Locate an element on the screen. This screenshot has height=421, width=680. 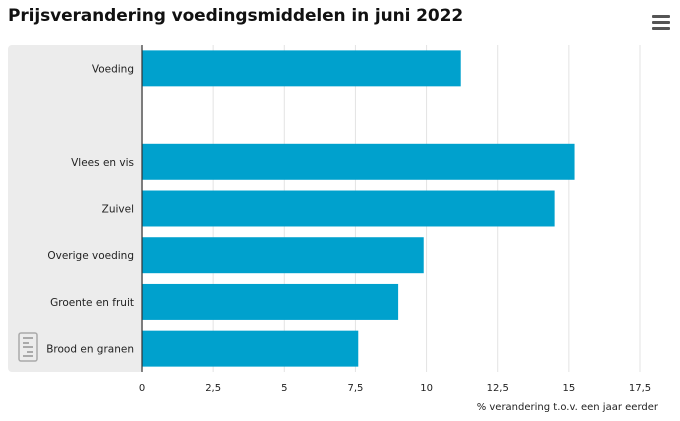
x-tick-label: 12,5 is located at coordinates (498, 388).